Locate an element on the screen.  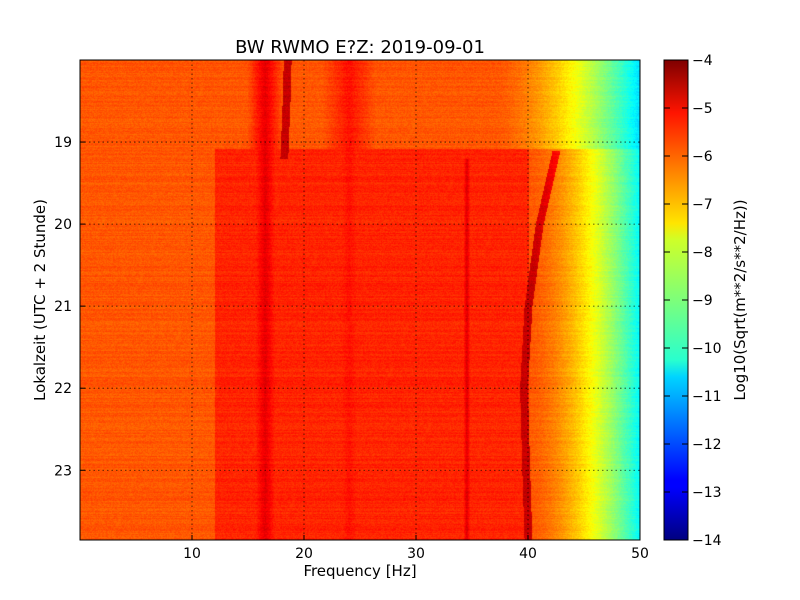
x-axis: 10 20 30 40 50 is located at coordinates (416, 548).